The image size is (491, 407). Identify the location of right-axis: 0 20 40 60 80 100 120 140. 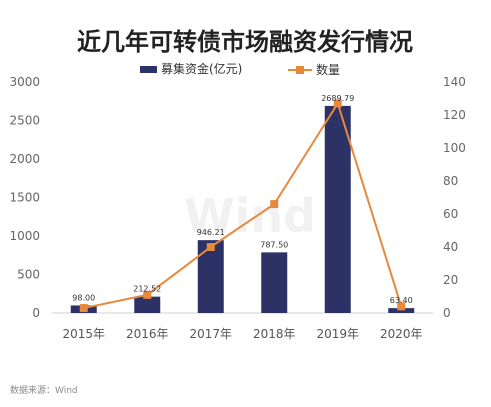
(454, 197).